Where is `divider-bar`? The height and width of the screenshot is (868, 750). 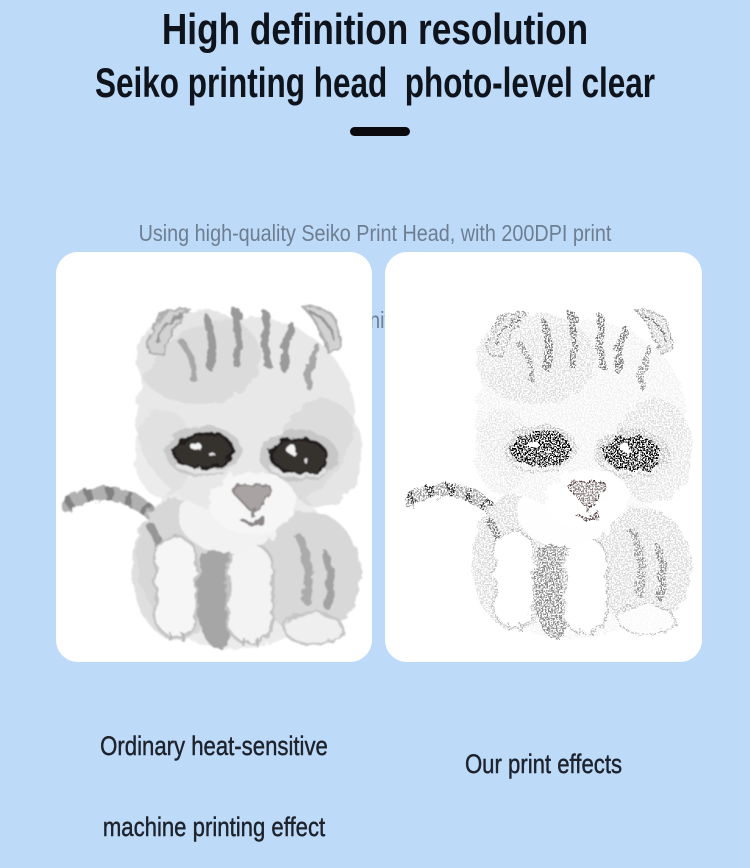 divider-bar is located at coordinates (380, 131).